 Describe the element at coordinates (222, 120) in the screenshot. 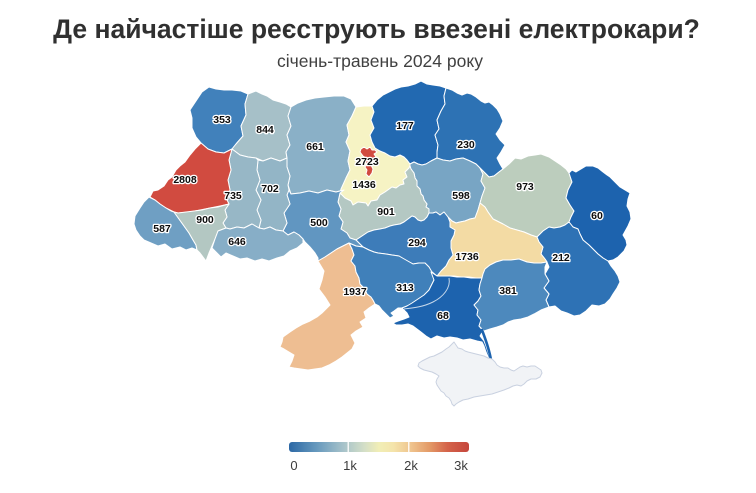

I see `svg-text: 353` at that location.